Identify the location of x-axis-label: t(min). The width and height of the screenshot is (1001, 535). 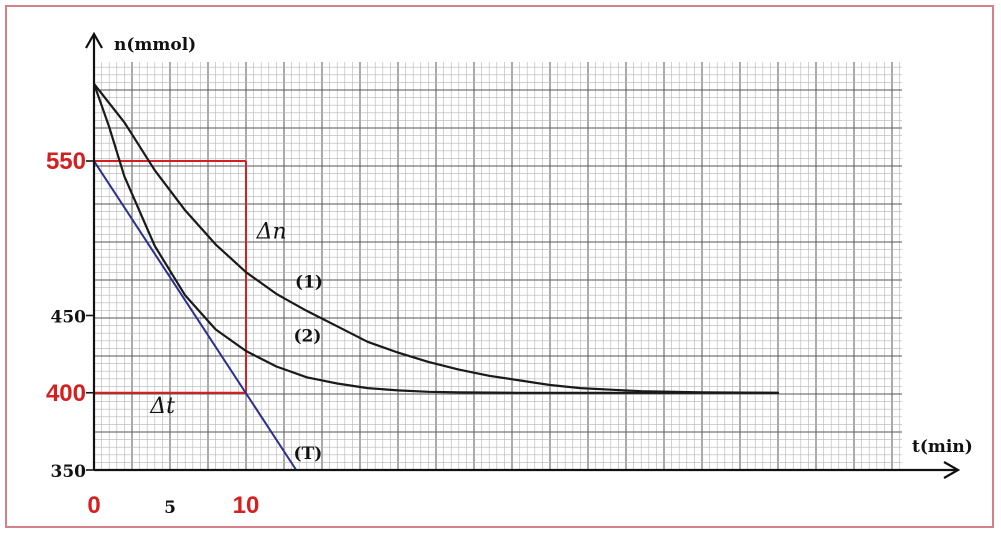
(942, 447).